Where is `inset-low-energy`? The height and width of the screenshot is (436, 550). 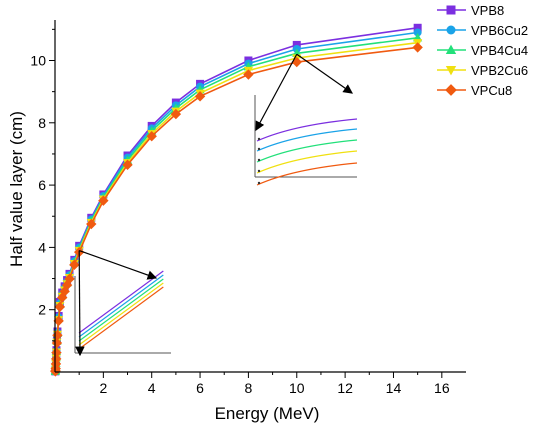
inset-low-energy is located at coordinates (122, 312).